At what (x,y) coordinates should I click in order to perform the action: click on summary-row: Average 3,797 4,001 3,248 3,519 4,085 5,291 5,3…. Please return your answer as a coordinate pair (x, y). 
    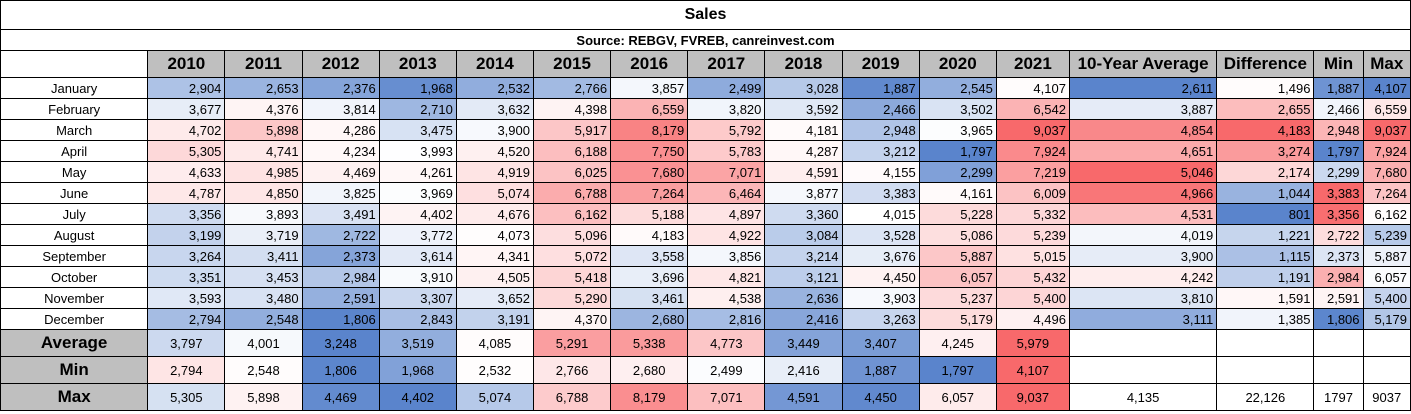
    Looking at the image, I should click on (705, 343).